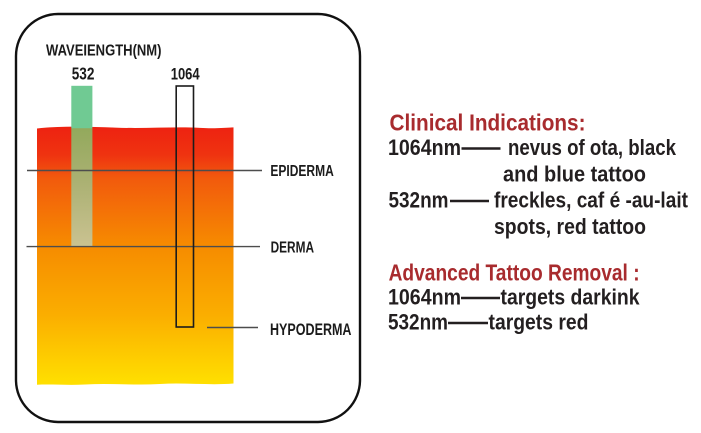 This screenshot has height=433, width=701. I want to click on svg-text: WAVEIENGTH(NM), so click(104, 51).